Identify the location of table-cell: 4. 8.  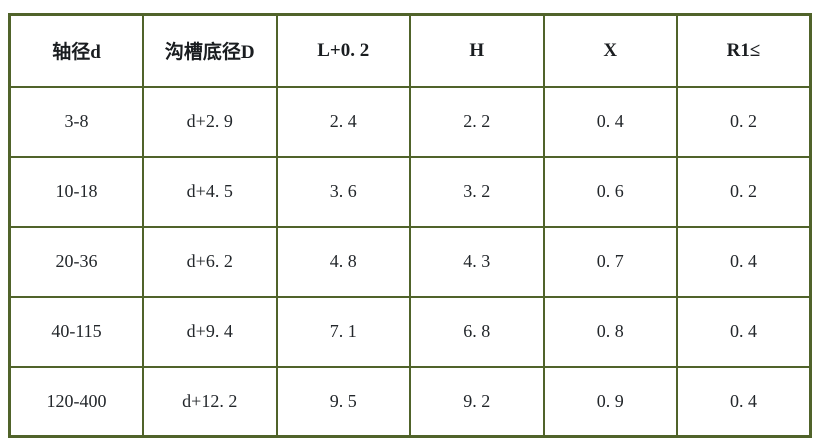
(343, 261).